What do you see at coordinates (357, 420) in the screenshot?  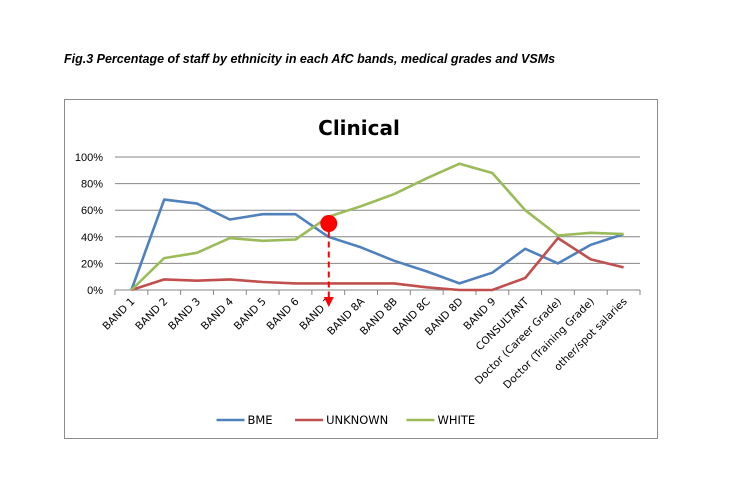 I see `legend-label-unknown: UNKNOWN` at bounding box center [357, 420].